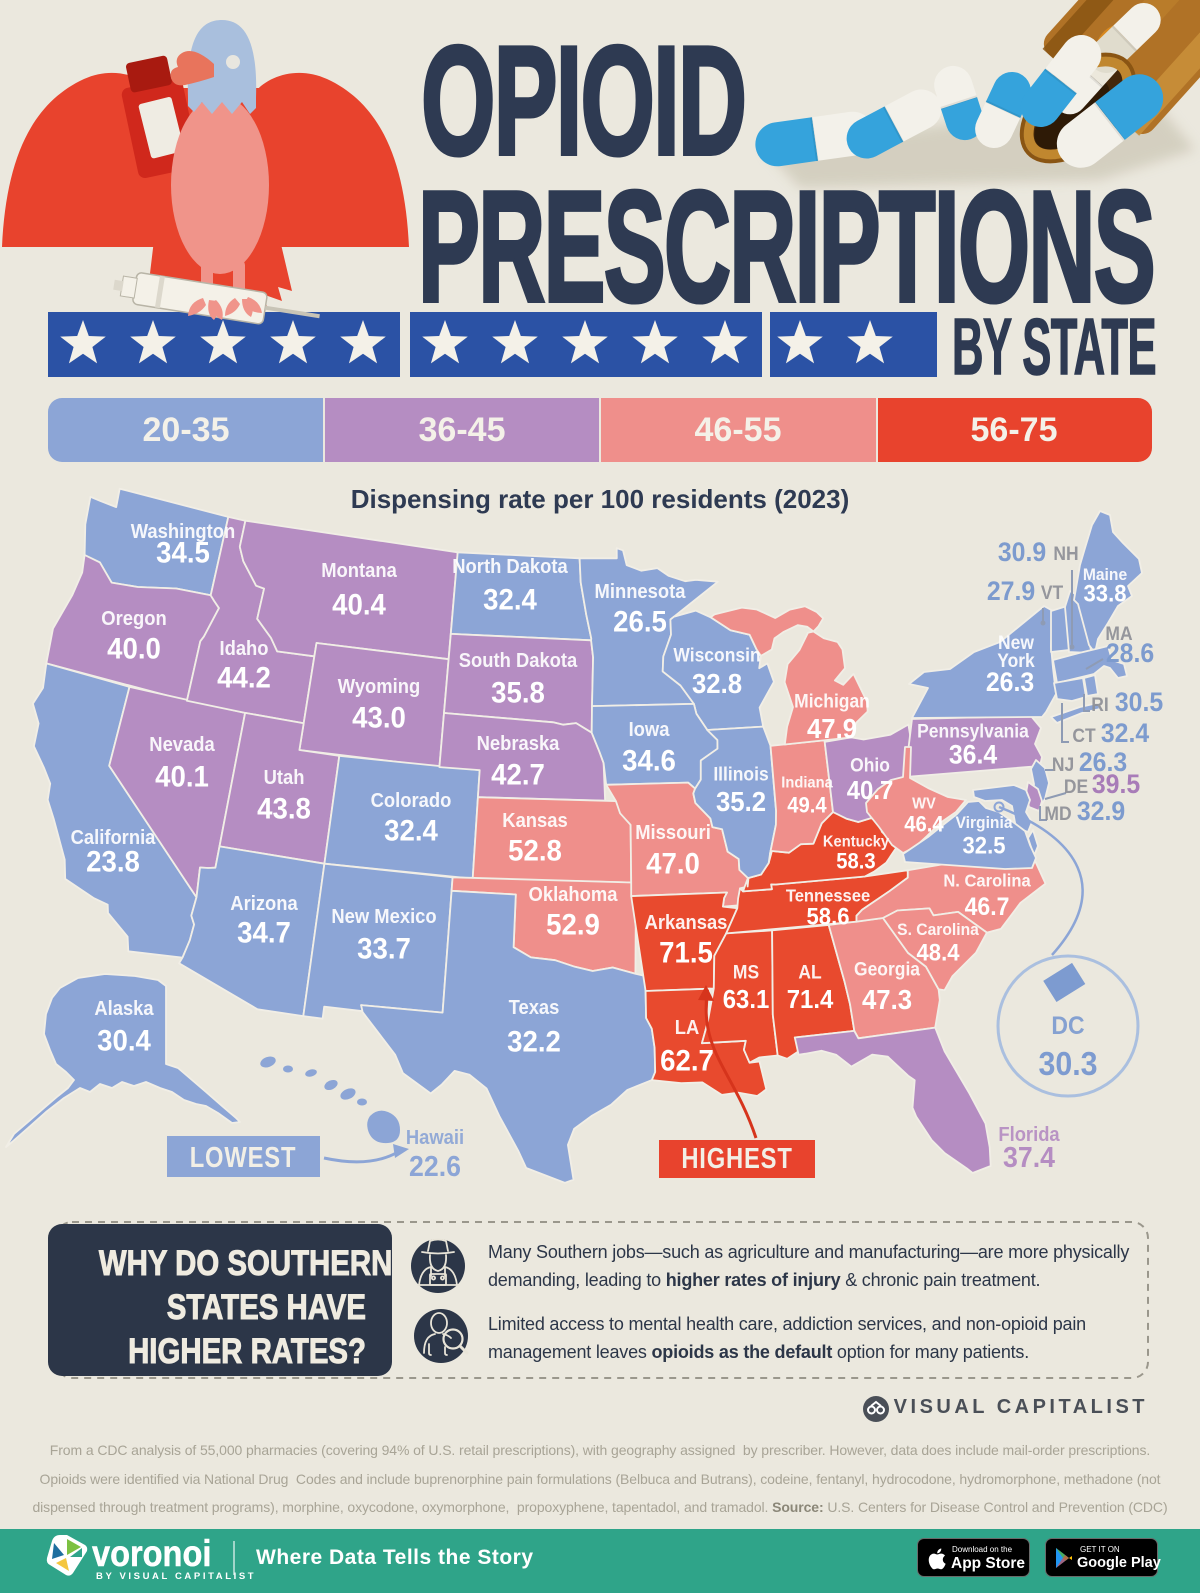 The height and width of the screenshot is (1593, 1200). What do you see at coordinates (649, 730) in the screenshot?
I see `svg-text: Iowa` at bounding box center [649, 730].